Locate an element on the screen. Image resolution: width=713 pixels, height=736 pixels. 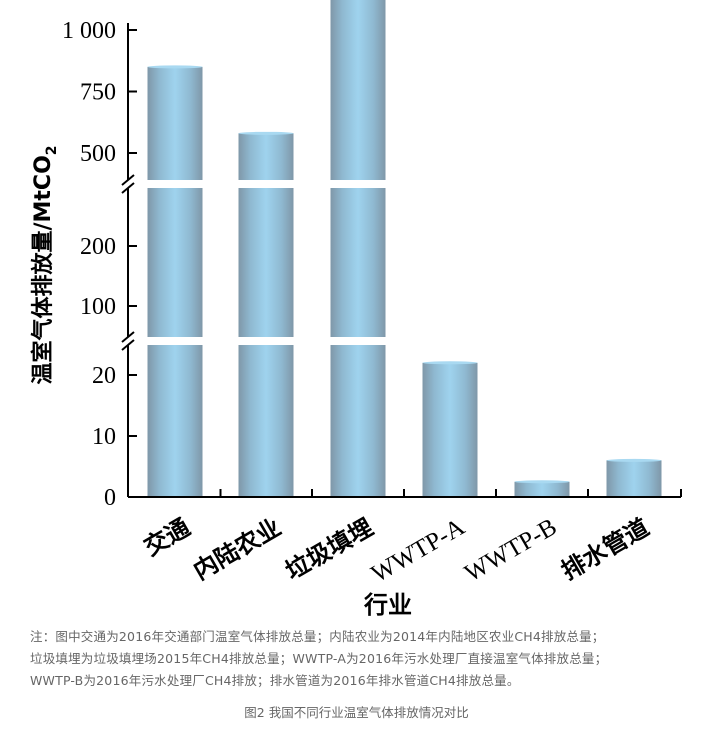
x-axis-title: 行业 is located at coordinates (387, 605).